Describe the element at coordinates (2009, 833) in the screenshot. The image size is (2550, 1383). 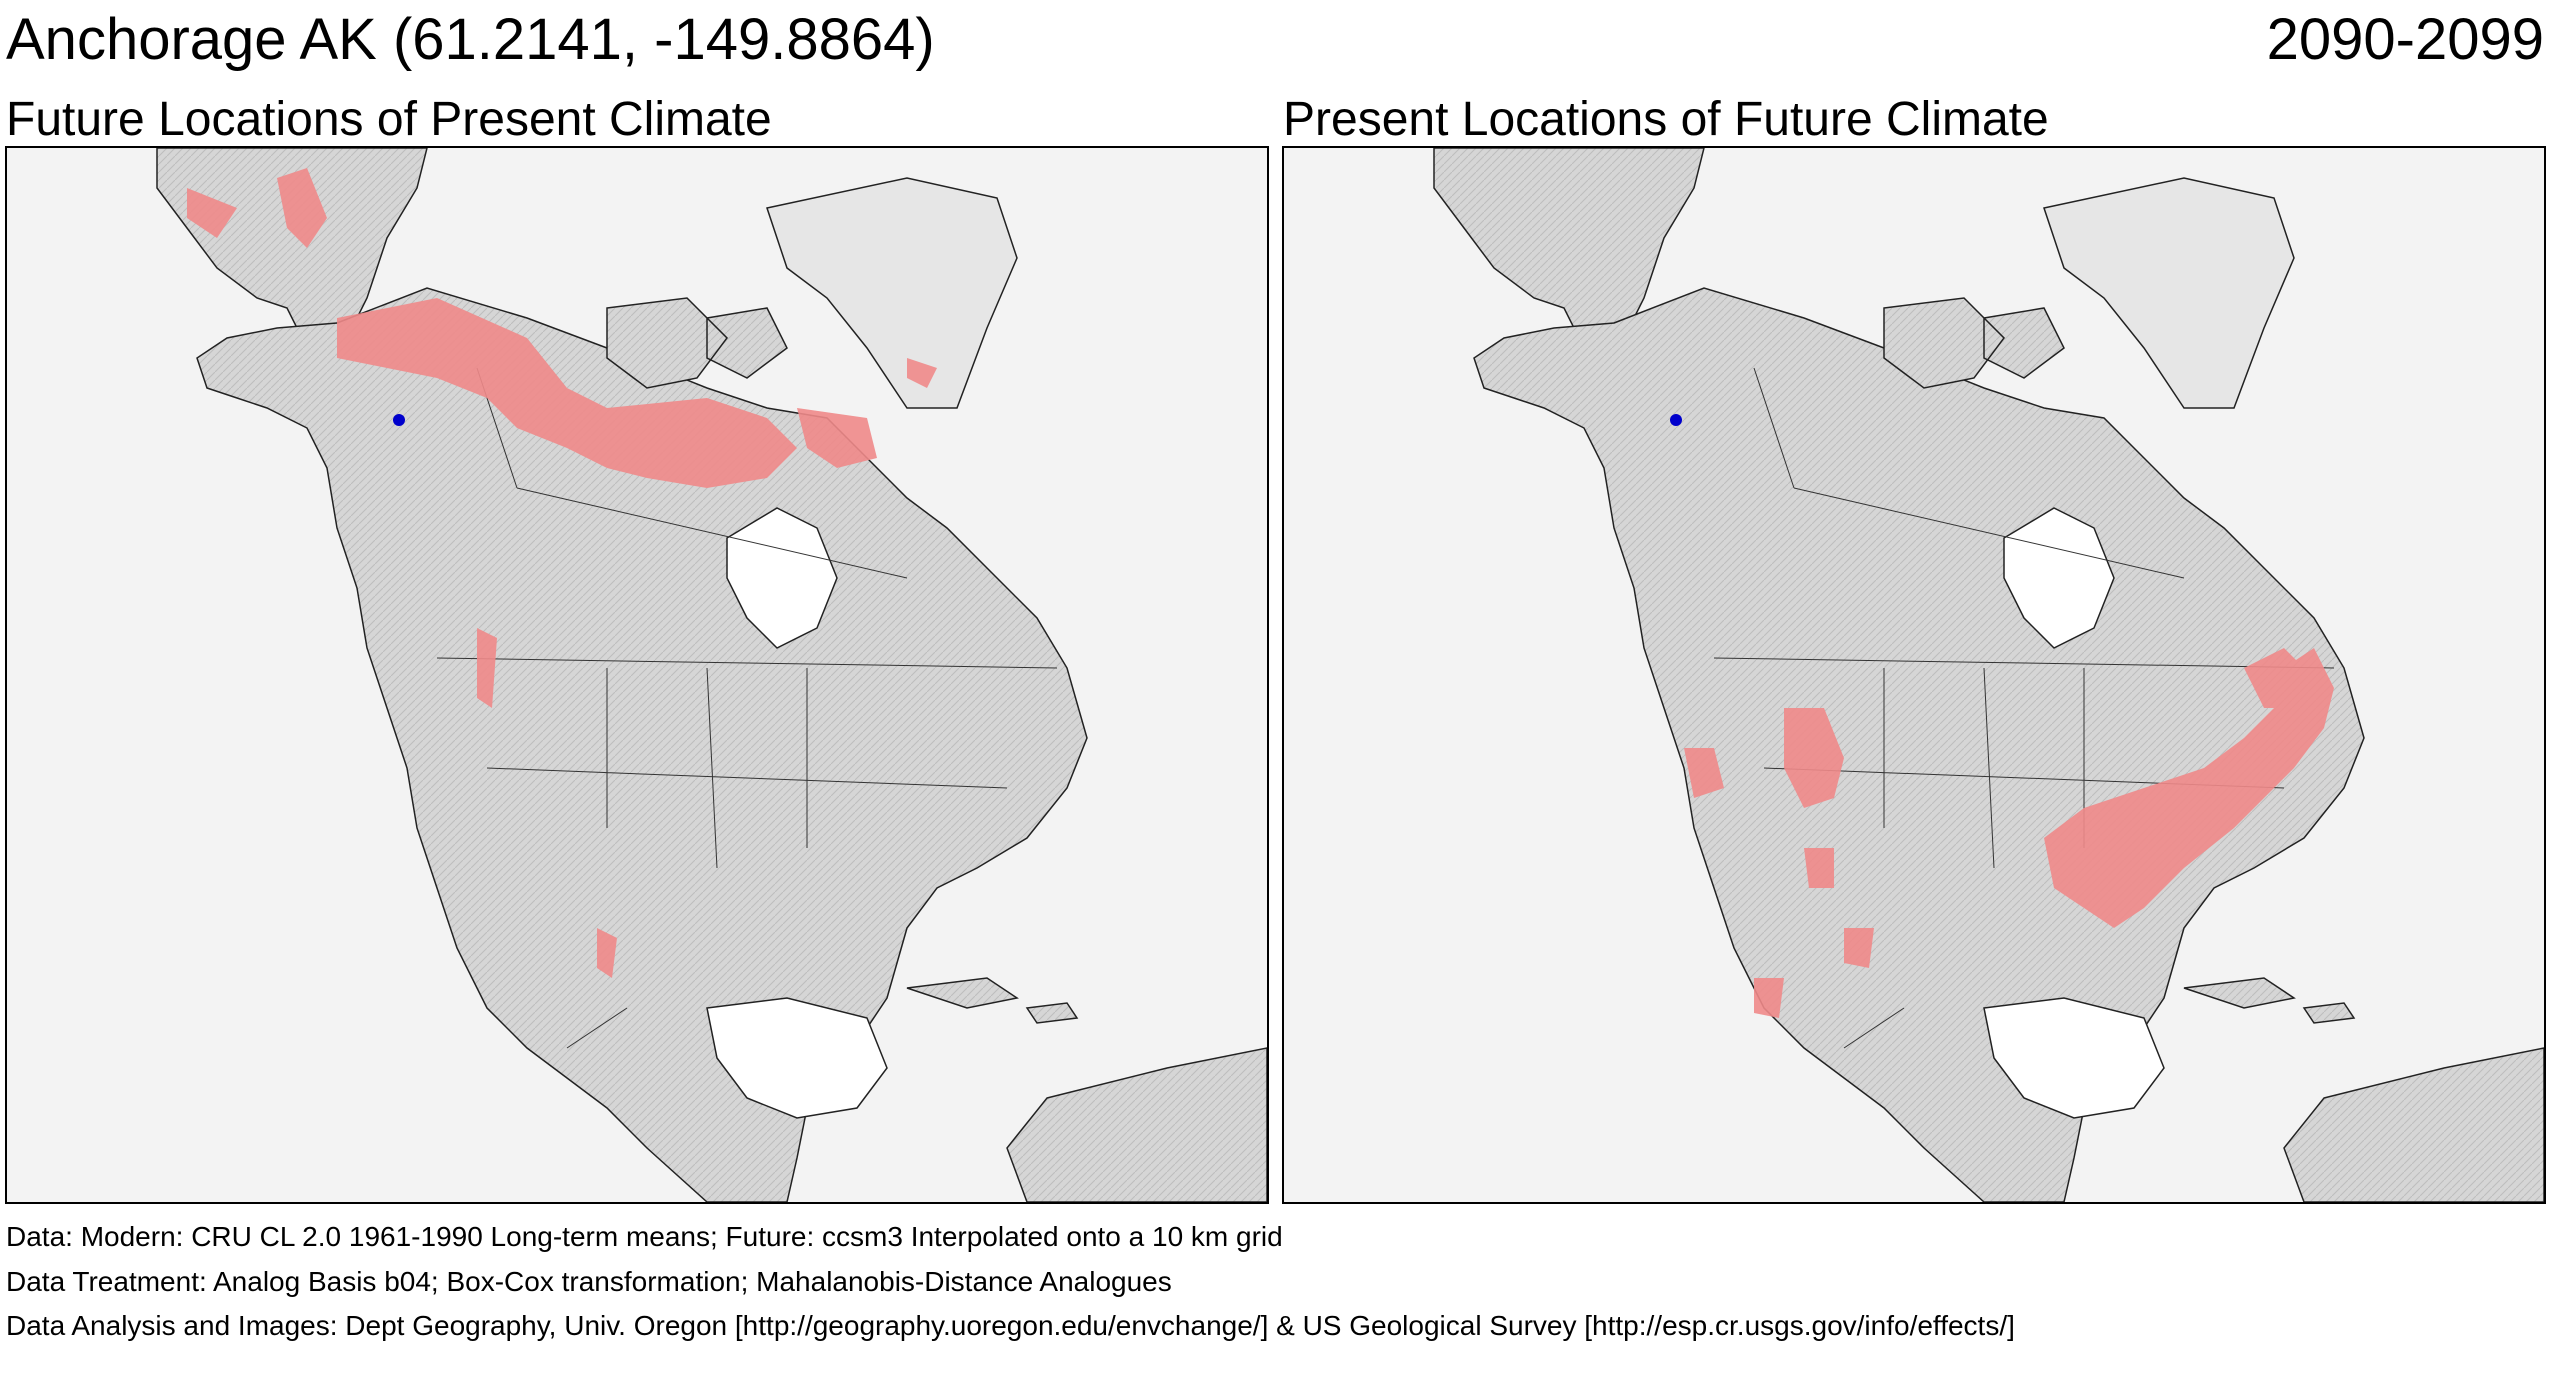
I see `analog-highlights` at that location.